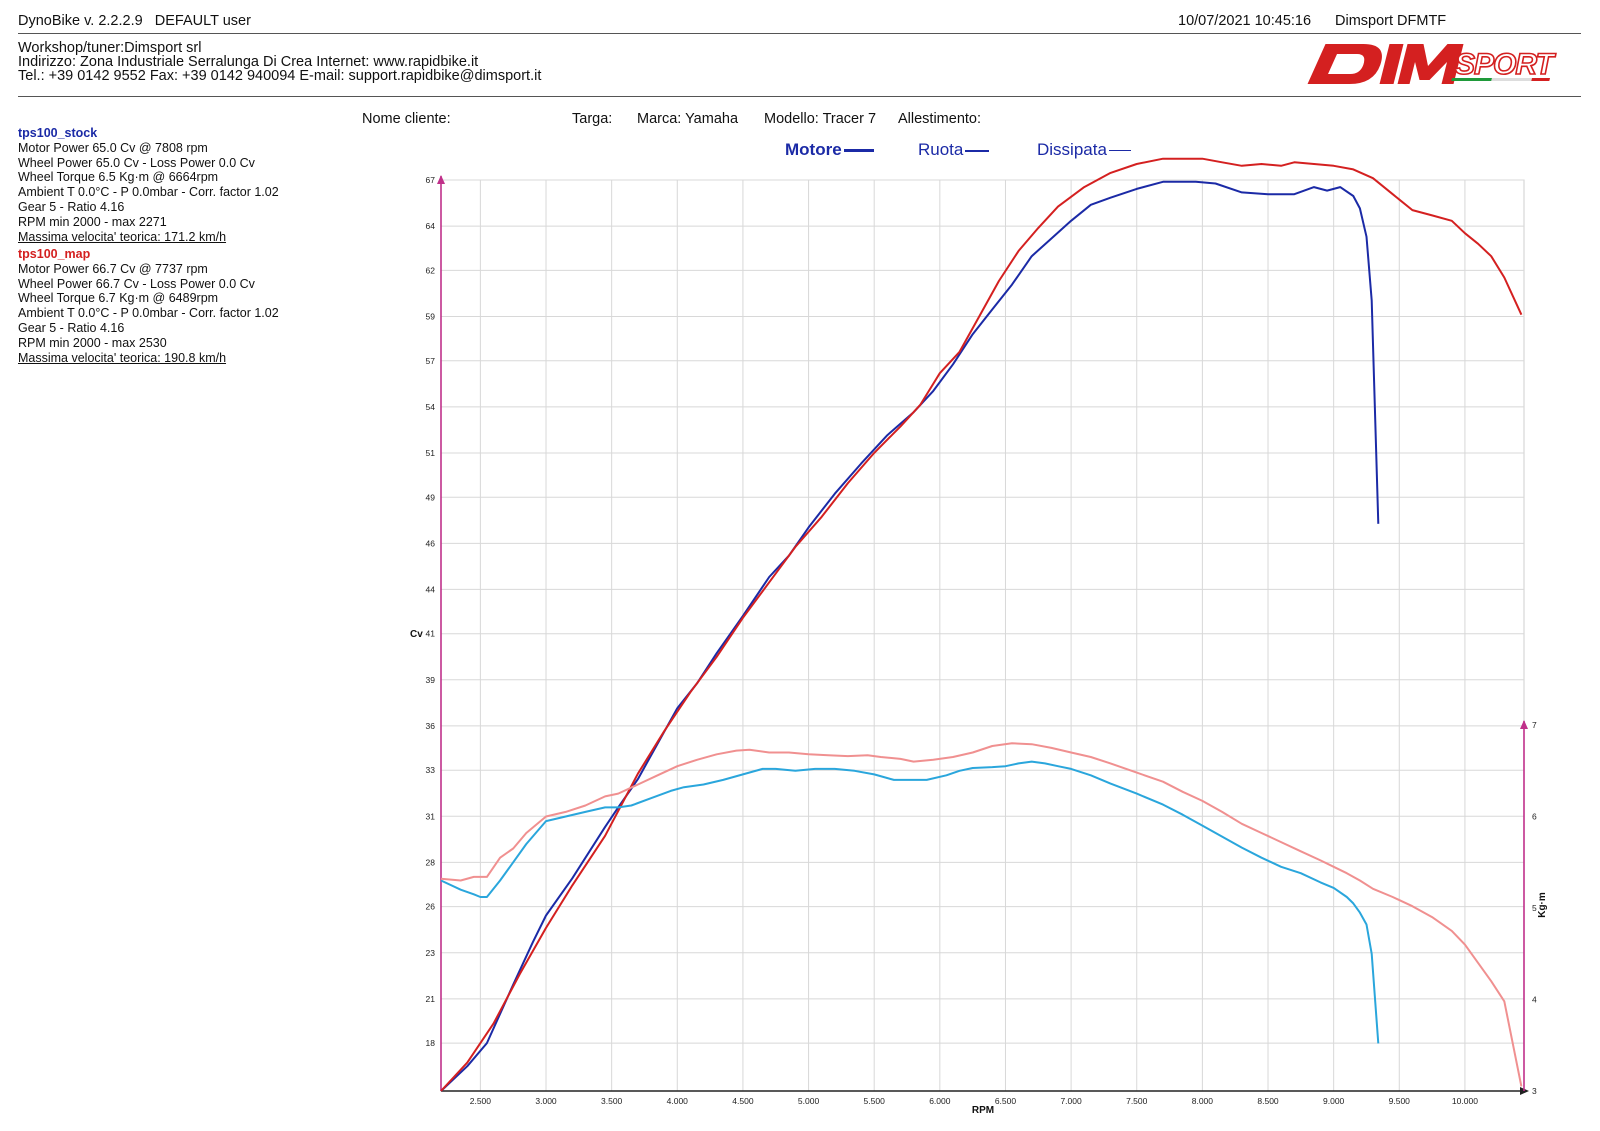 Image resolution: width=1600 pixels, height=1131 pixels. Describe the element at coordinates (431, 953) in the screenshot. I see `y-left-tick-label: 23` at that location.